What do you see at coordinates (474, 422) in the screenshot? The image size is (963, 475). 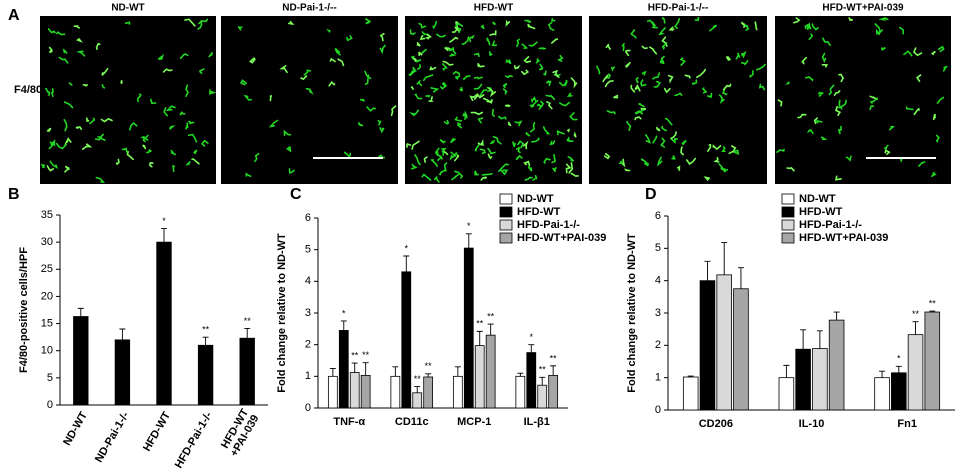 I see `x-tick-label: MCP-1` at bounding box center [474, 422].